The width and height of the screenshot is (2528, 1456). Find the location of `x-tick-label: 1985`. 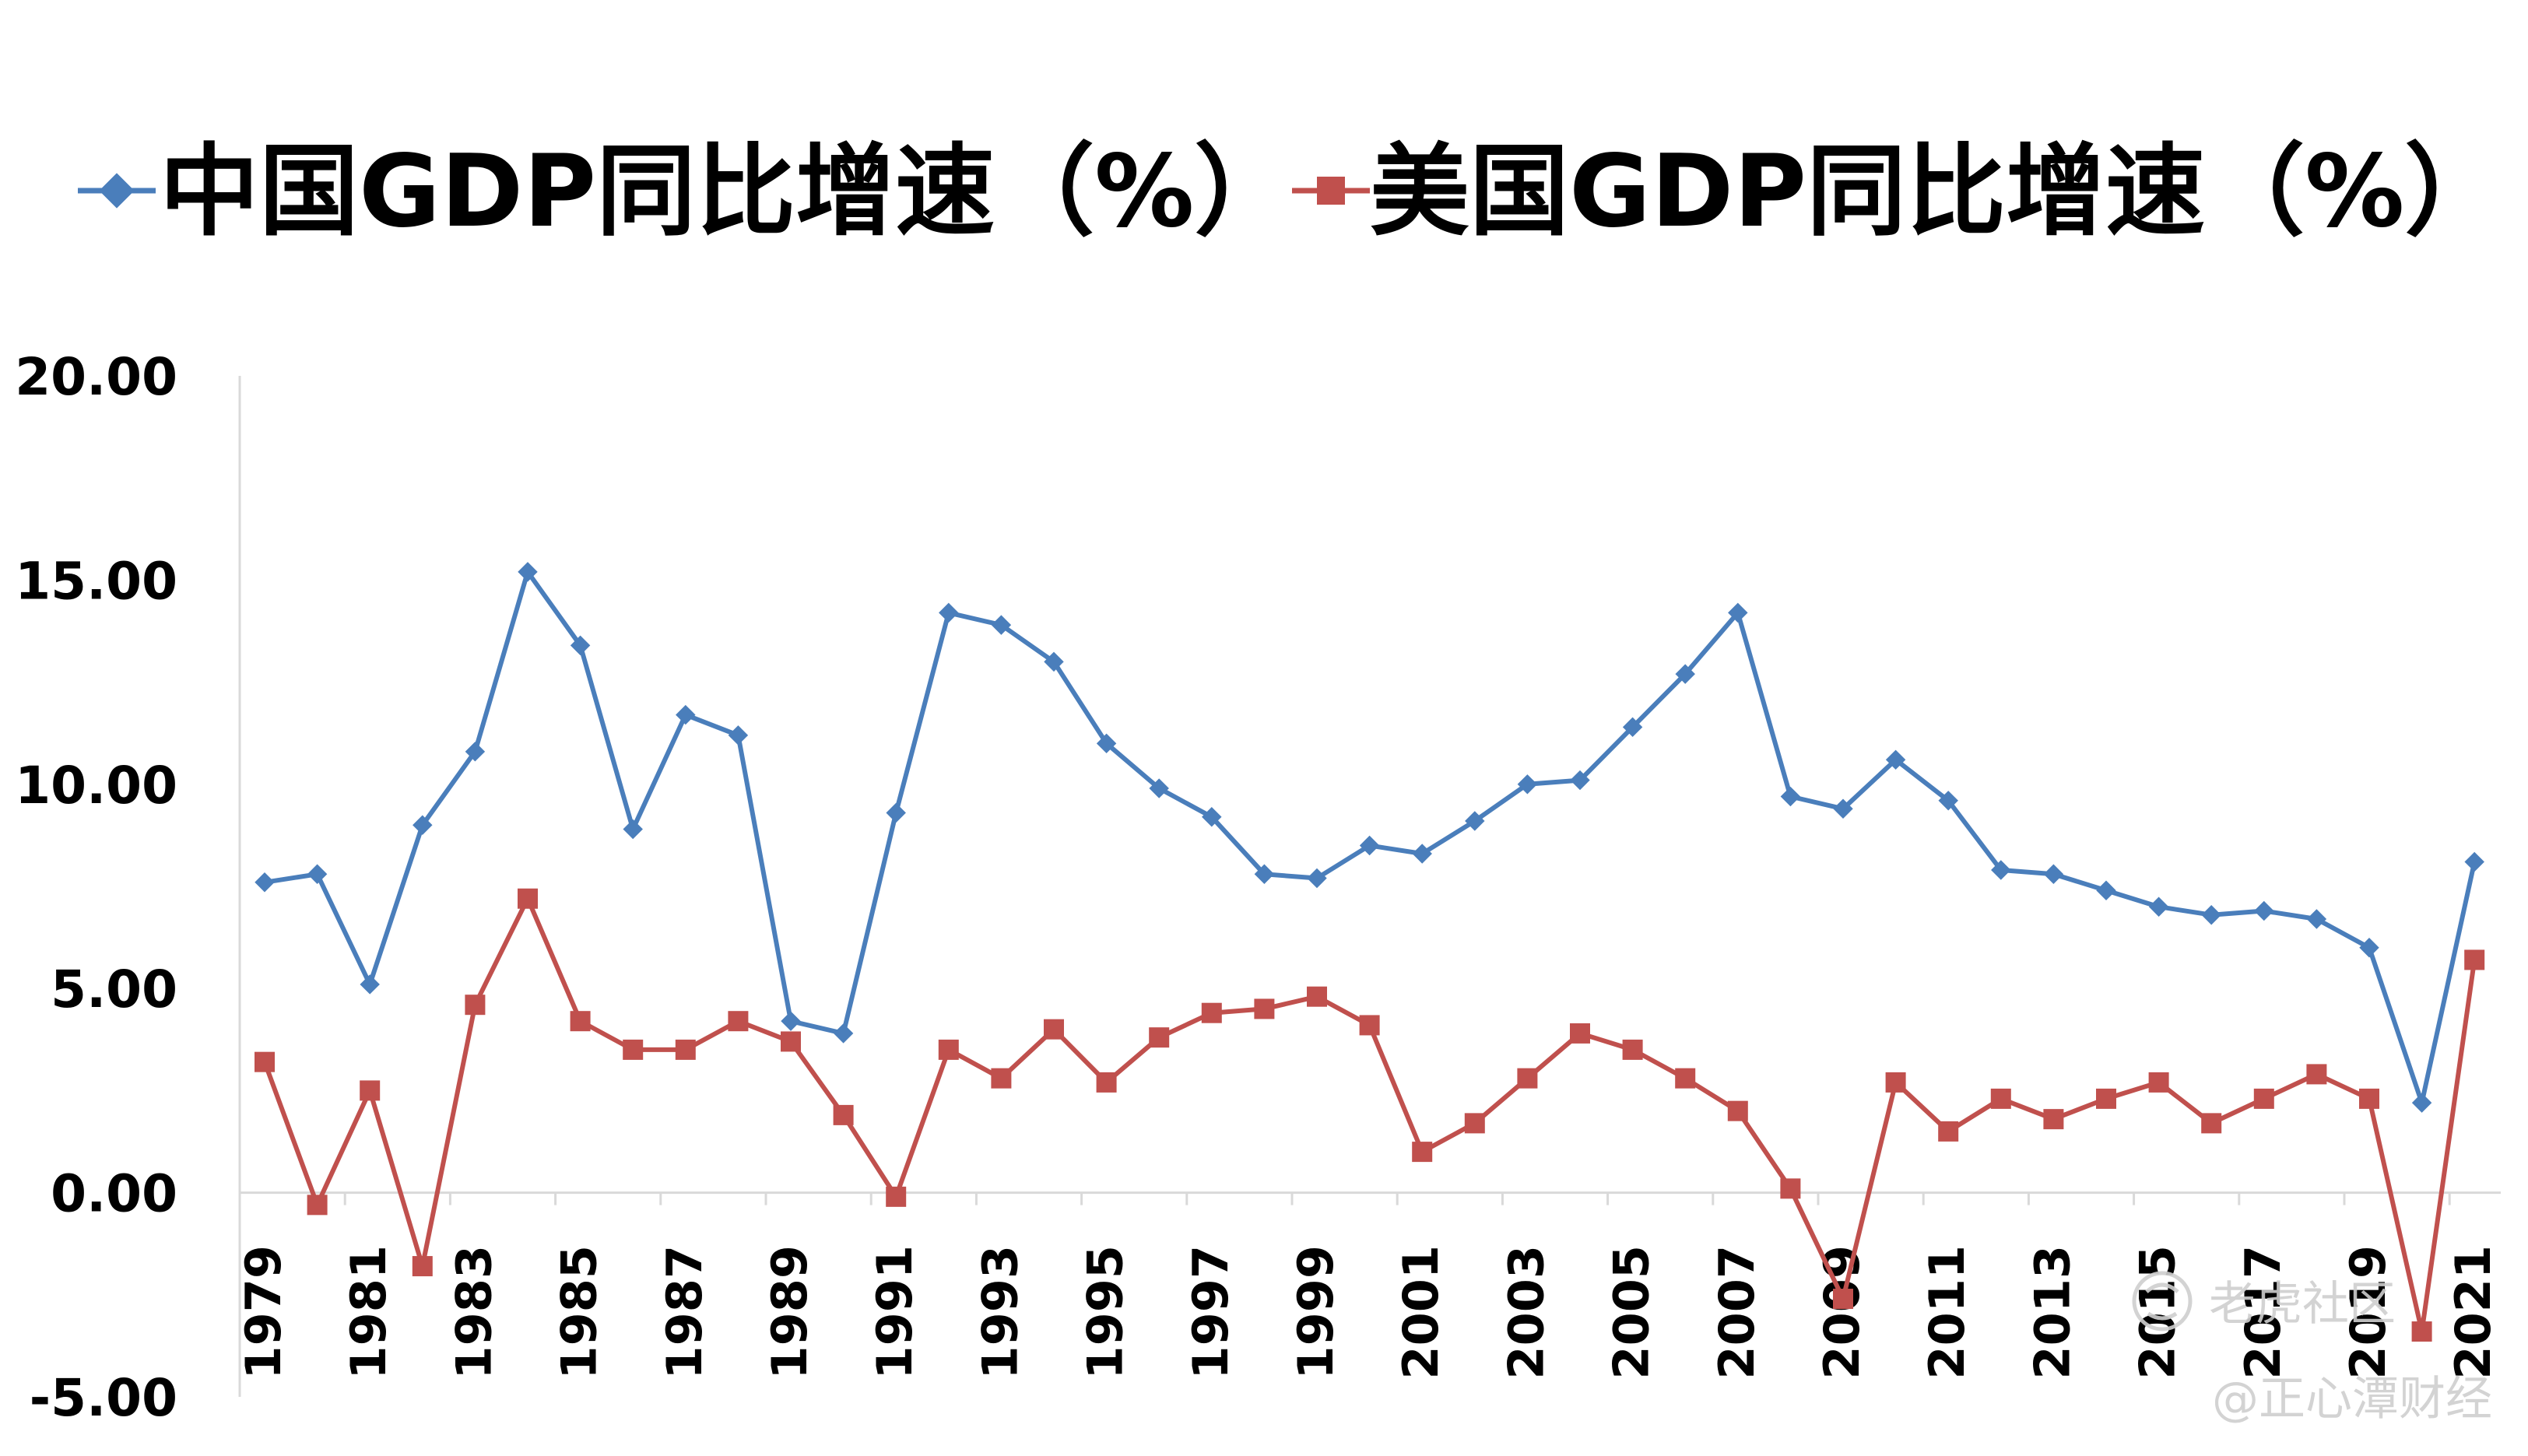

x-tick-label: 1985 is located at coordinates (580, 1313).